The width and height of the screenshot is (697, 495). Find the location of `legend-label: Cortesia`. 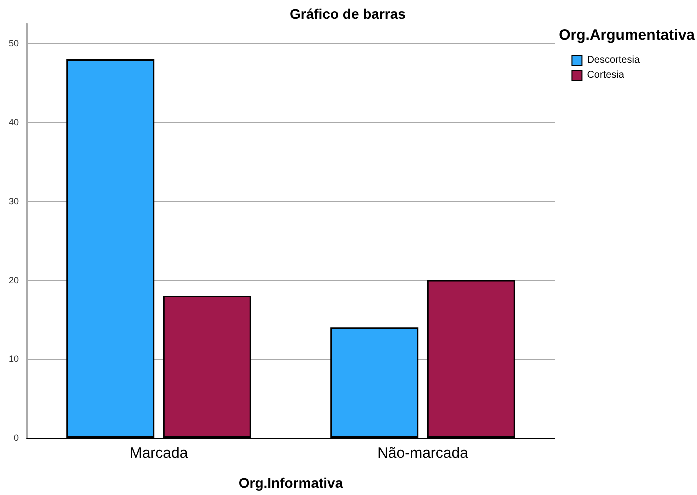

legend-label: Cortesia is located at coordinates (606, 75).